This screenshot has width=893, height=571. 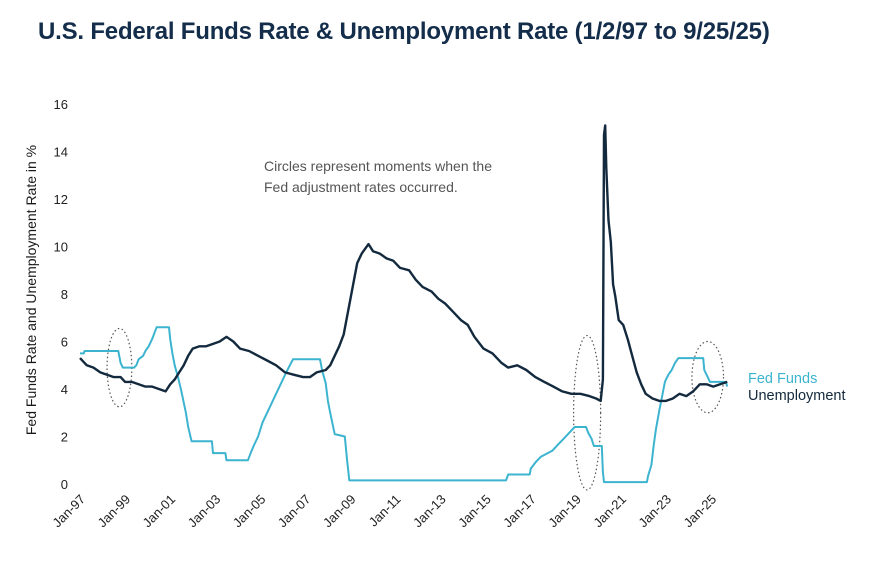 I want to click on y-tick-label: 2, so click(x=64, y=437).